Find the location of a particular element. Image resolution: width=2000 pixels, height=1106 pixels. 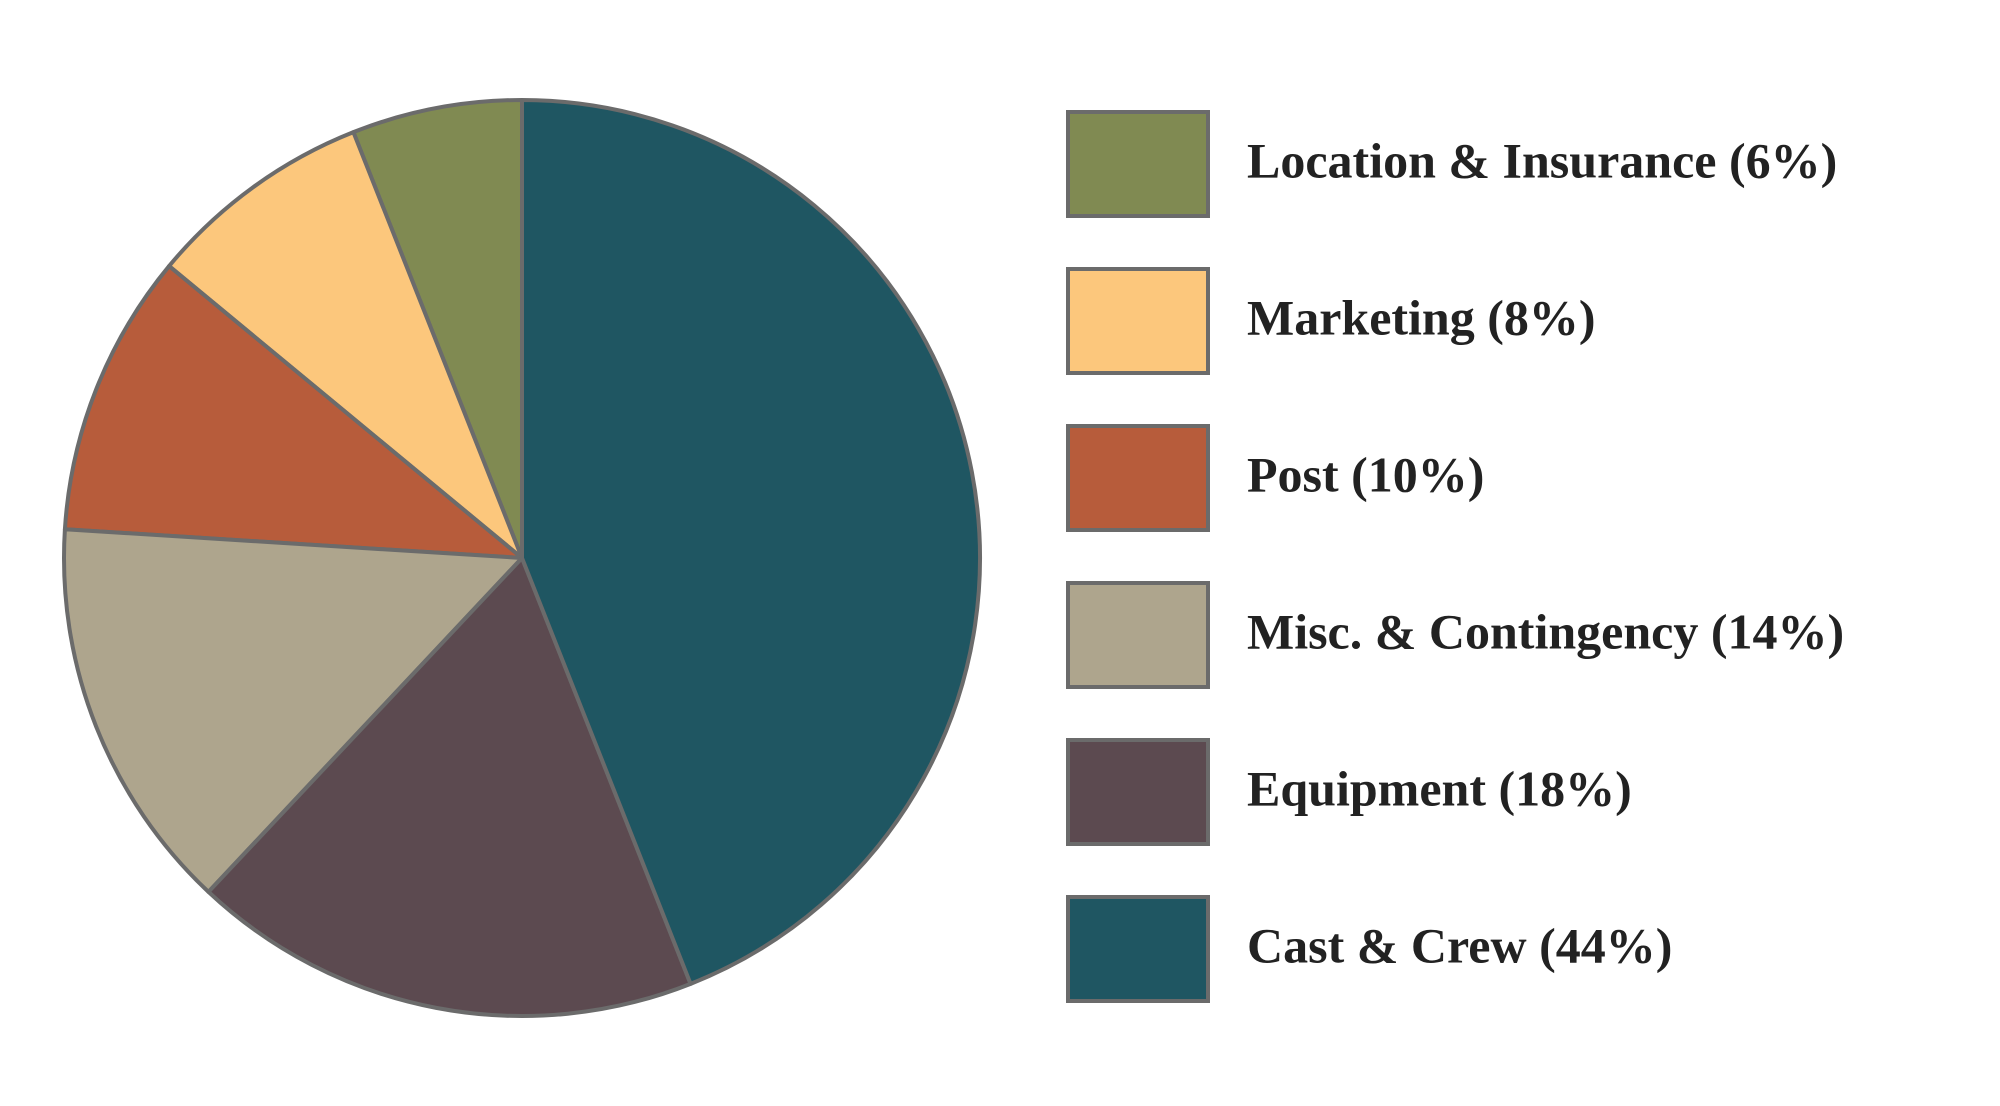

legend-label: Post (10%) is located at coordinates (1365, 474).